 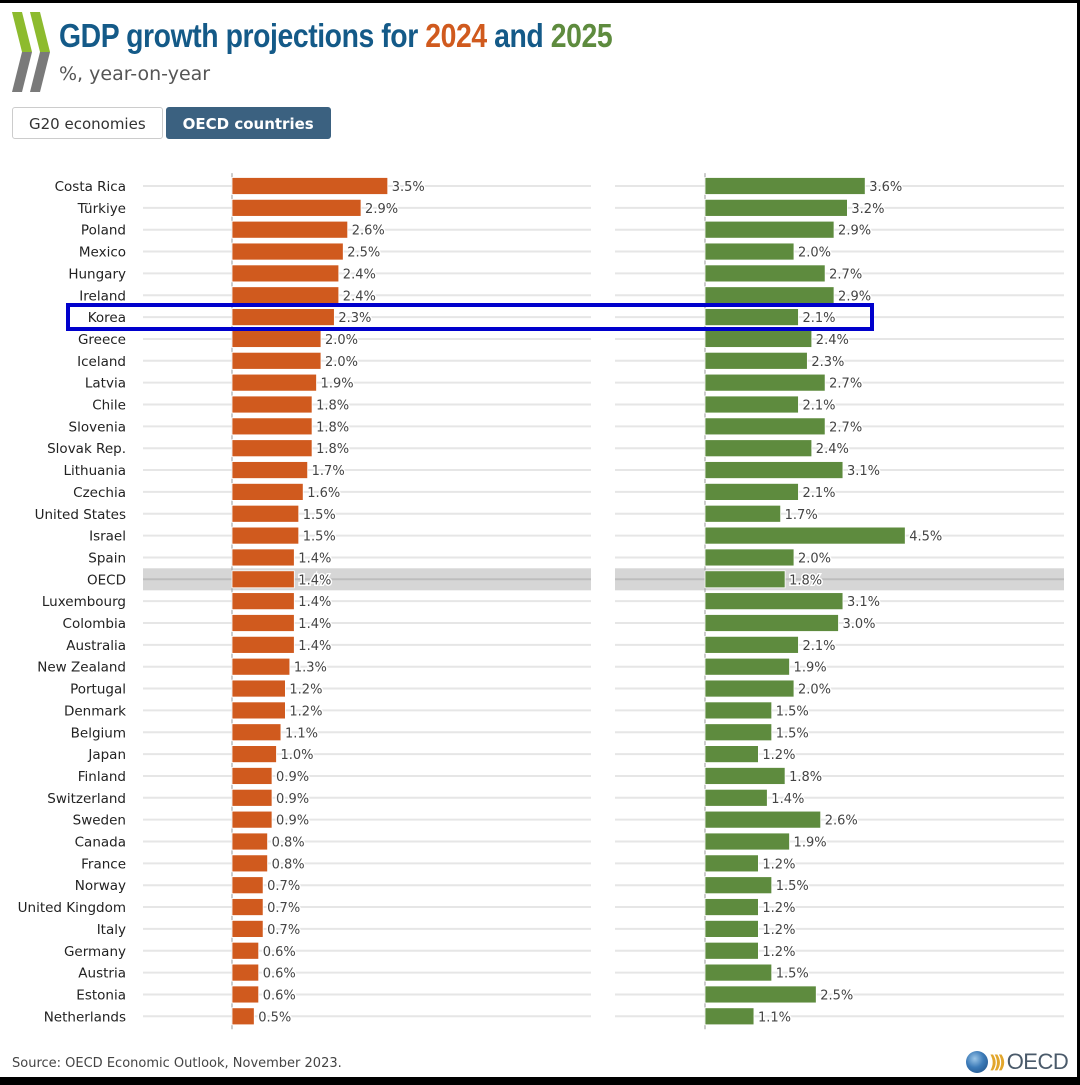 What do you see at coordinates (841, 821) in the screenshot?
I see `value-label-2025: 2.6%` at bounding box center [841, 821].